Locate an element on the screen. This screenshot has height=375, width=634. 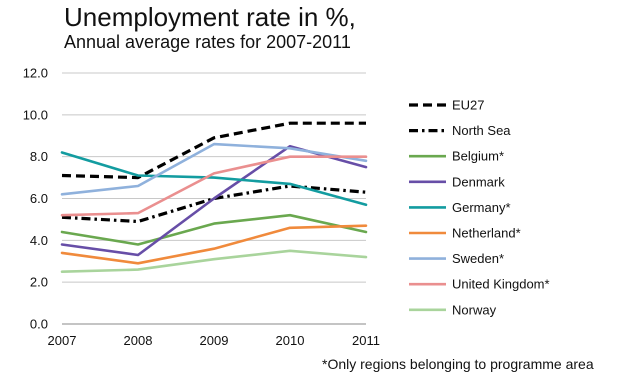
legend-label: United Kingdom* is located at coordinates (501, 284).